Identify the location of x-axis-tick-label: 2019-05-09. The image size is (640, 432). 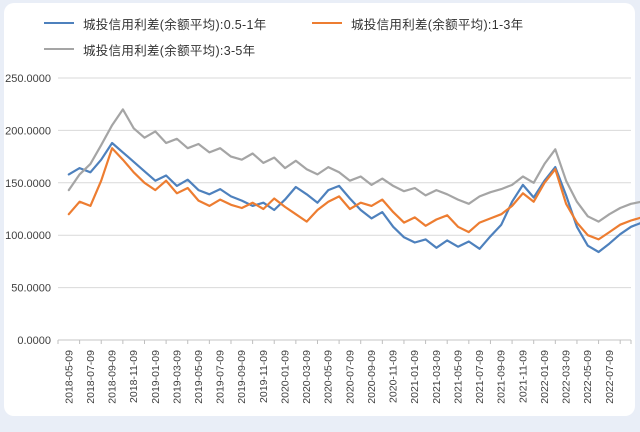
(199, 377).